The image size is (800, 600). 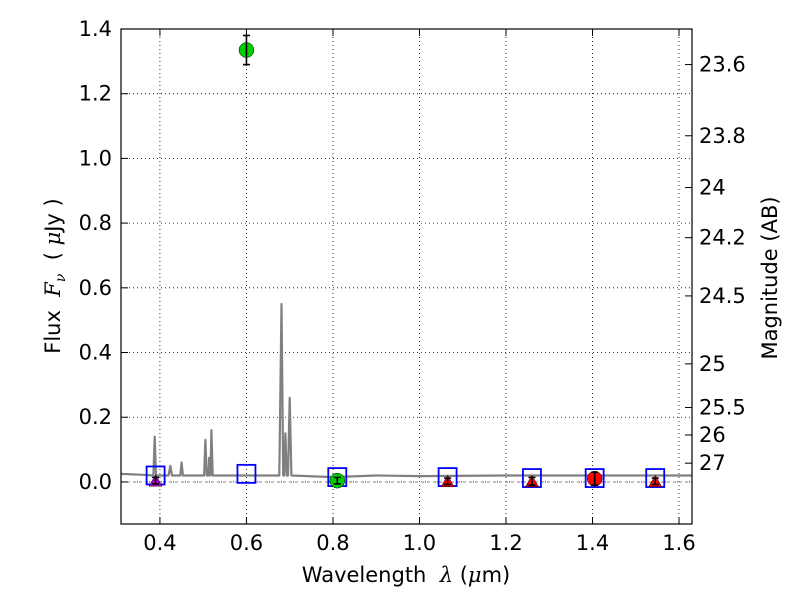 I want to click on magnitude-tick-label: 24.2, so click(x=722, y=238).